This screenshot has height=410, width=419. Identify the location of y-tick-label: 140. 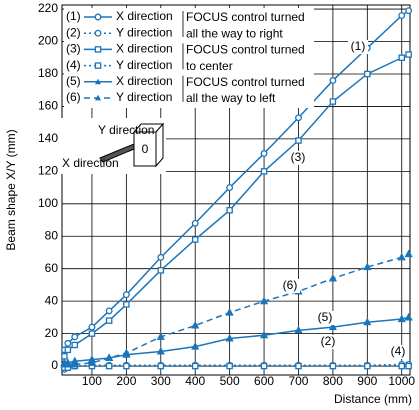
(48, 138).